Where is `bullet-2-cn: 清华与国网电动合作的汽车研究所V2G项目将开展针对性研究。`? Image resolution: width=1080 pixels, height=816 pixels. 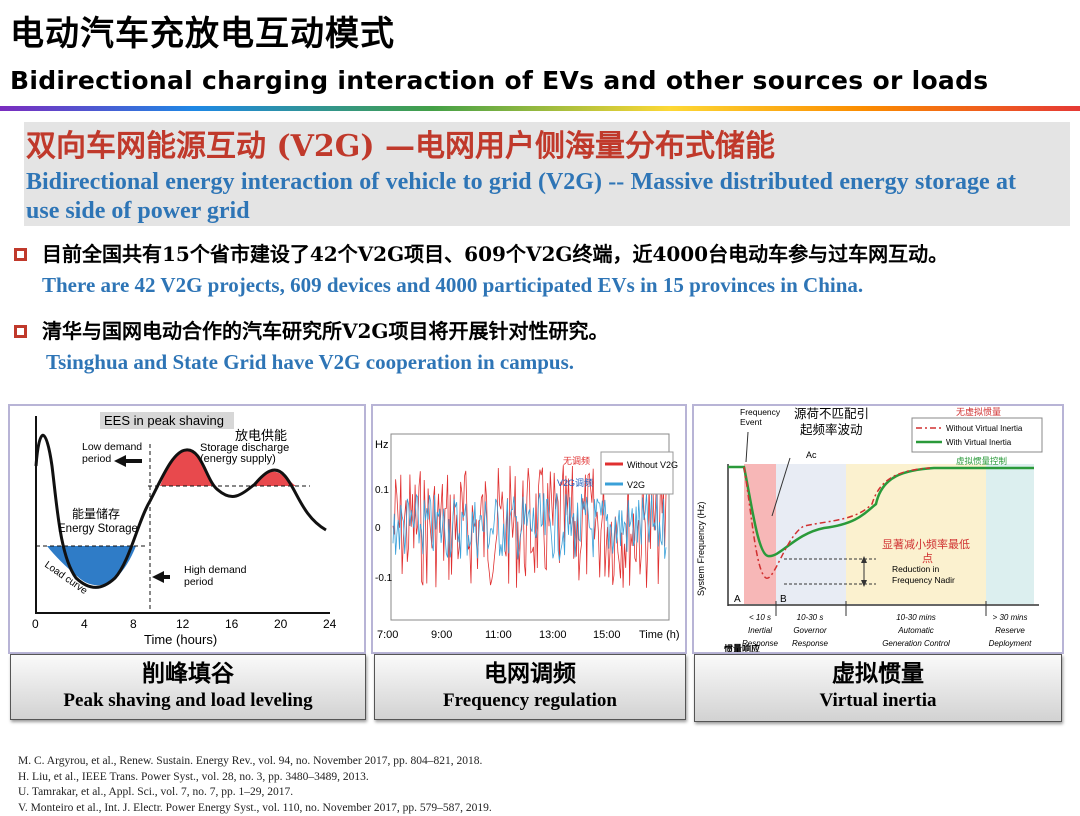
bullet-2-cn: 清华与国网电动合作的汽车研究所V2G项目将开展针对性研究。 is located at coordinates (325, 331).